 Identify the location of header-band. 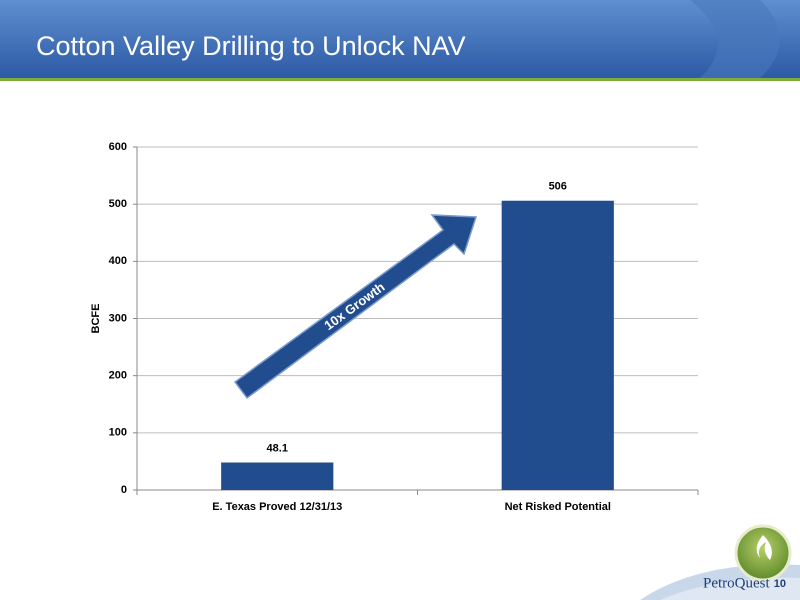
(400, 39).